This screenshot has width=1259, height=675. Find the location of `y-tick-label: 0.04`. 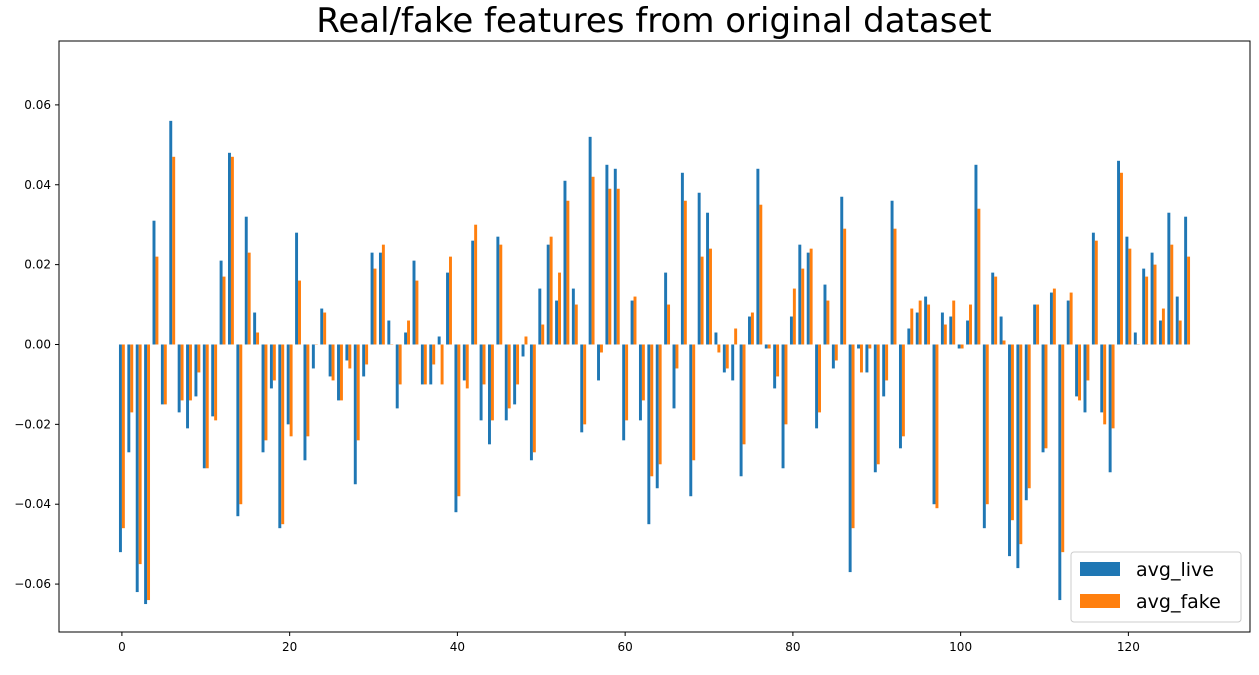

y-tick-label: 0.04 is located at coordinates (37, 185).